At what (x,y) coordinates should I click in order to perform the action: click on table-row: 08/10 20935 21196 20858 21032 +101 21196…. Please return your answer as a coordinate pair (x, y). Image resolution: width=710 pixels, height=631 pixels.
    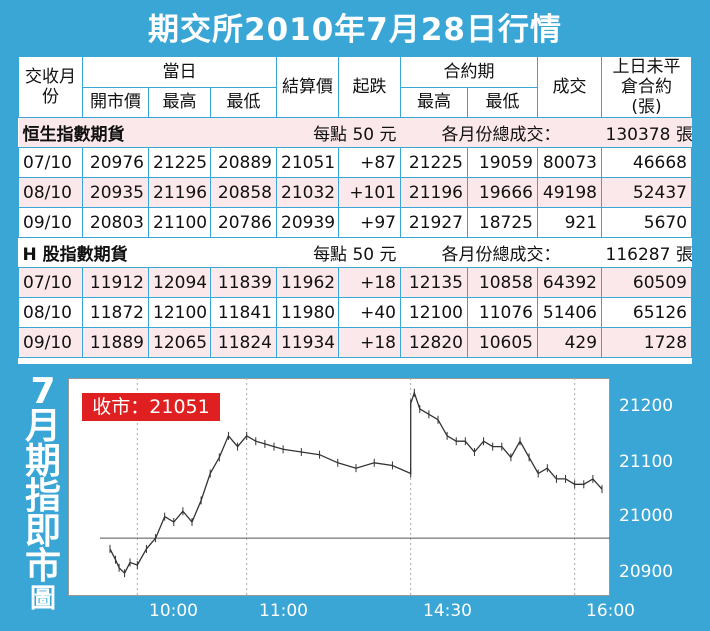
    Looking at the image, I should click on (355, 192).